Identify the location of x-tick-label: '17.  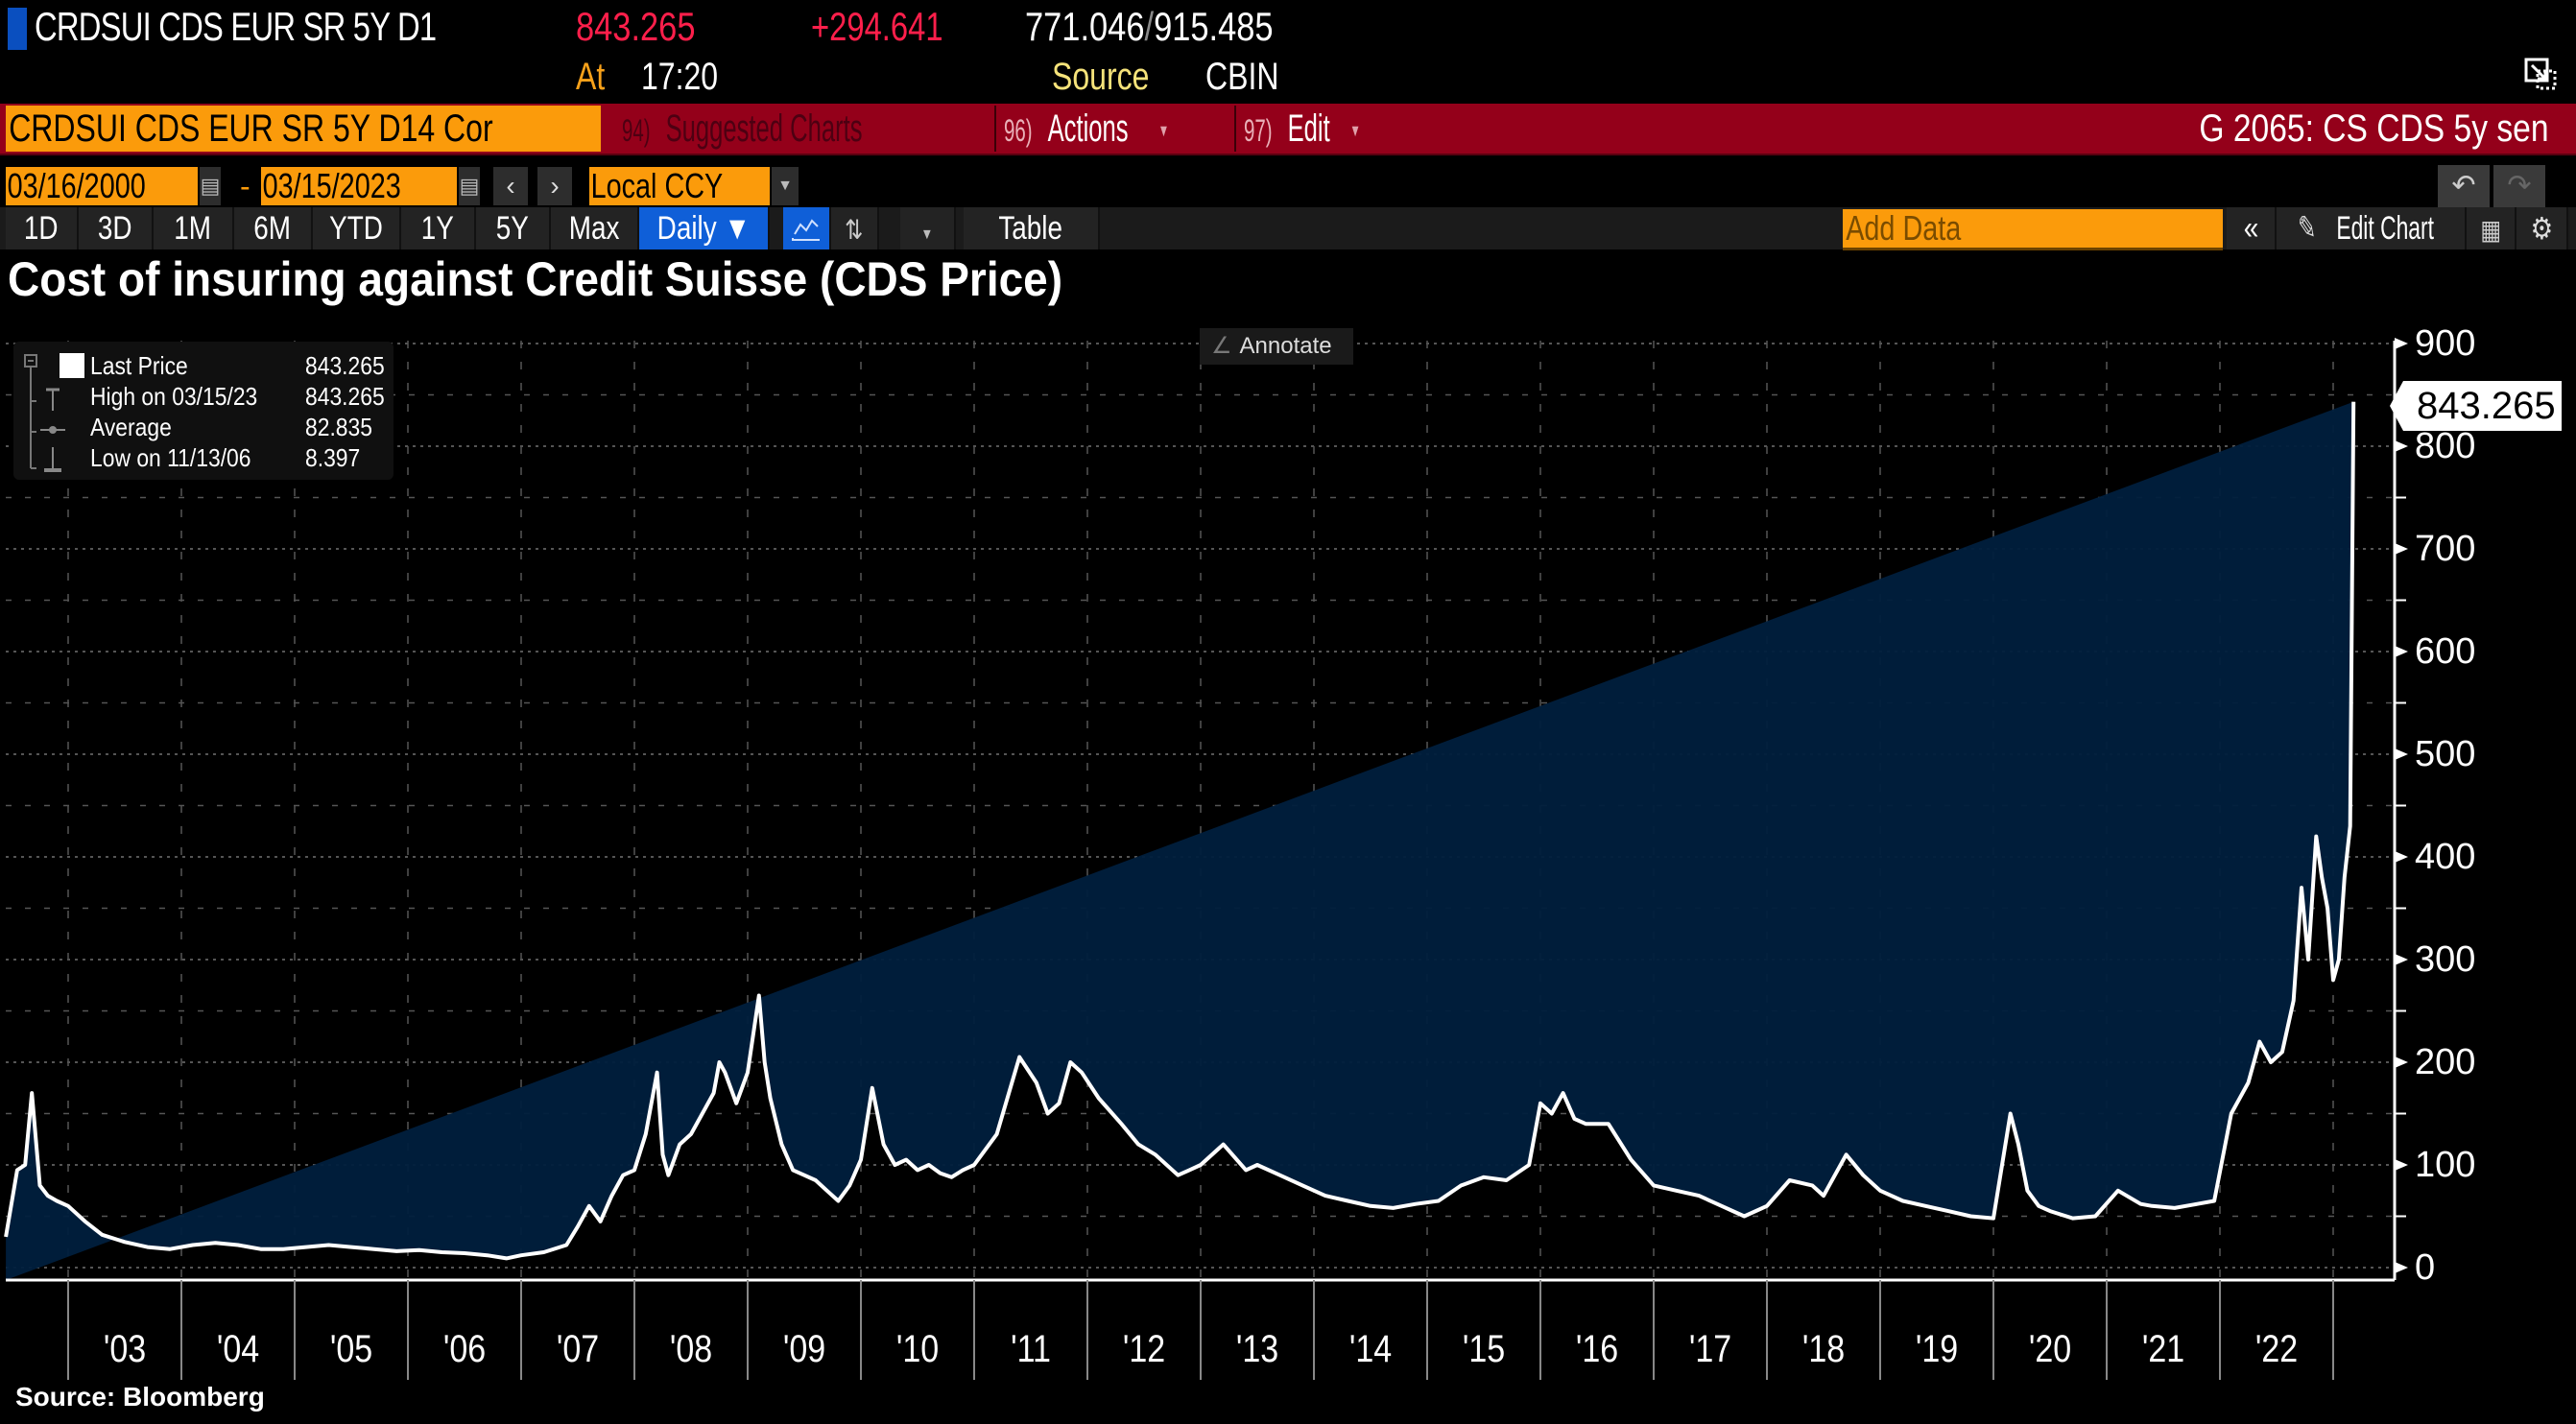
(1710, 1349).